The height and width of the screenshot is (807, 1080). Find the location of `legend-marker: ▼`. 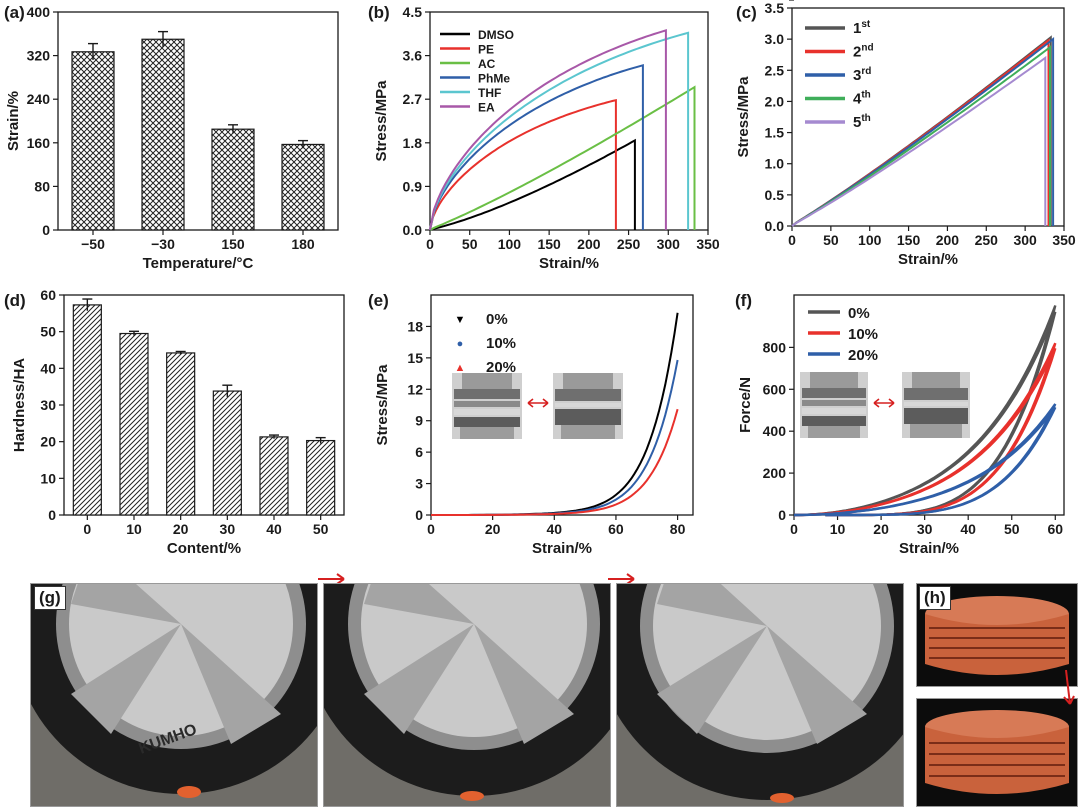

legend-marker: ▼ is located at coordinates (460, 320).